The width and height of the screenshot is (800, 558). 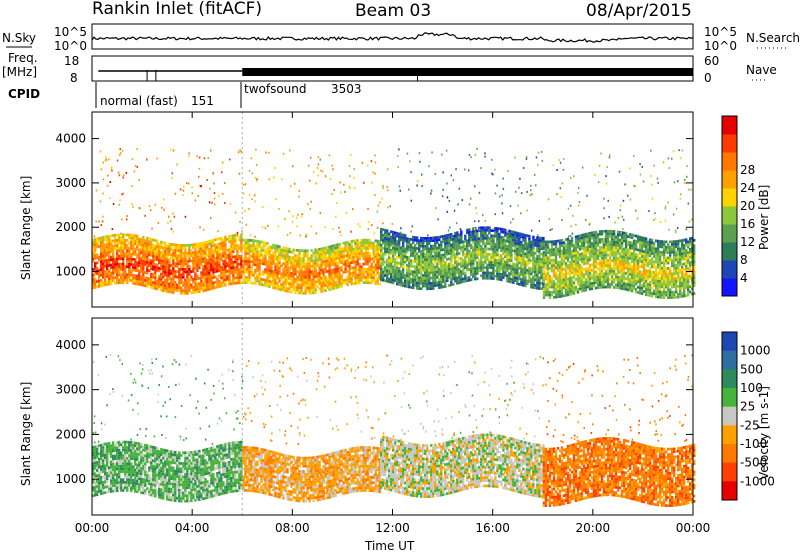 I want to click on freq-unit: [MHz], so click(x=19, y=72).